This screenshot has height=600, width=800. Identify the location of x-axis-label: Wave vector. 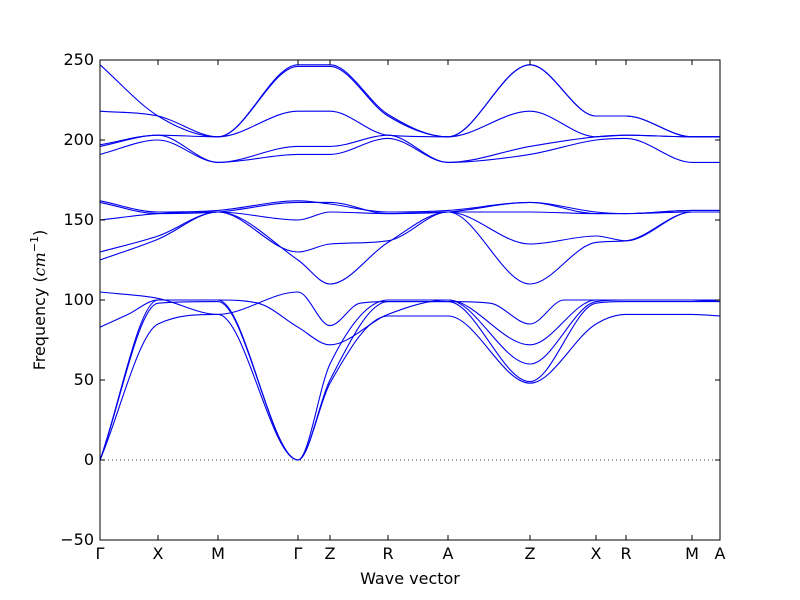
(410, 578).